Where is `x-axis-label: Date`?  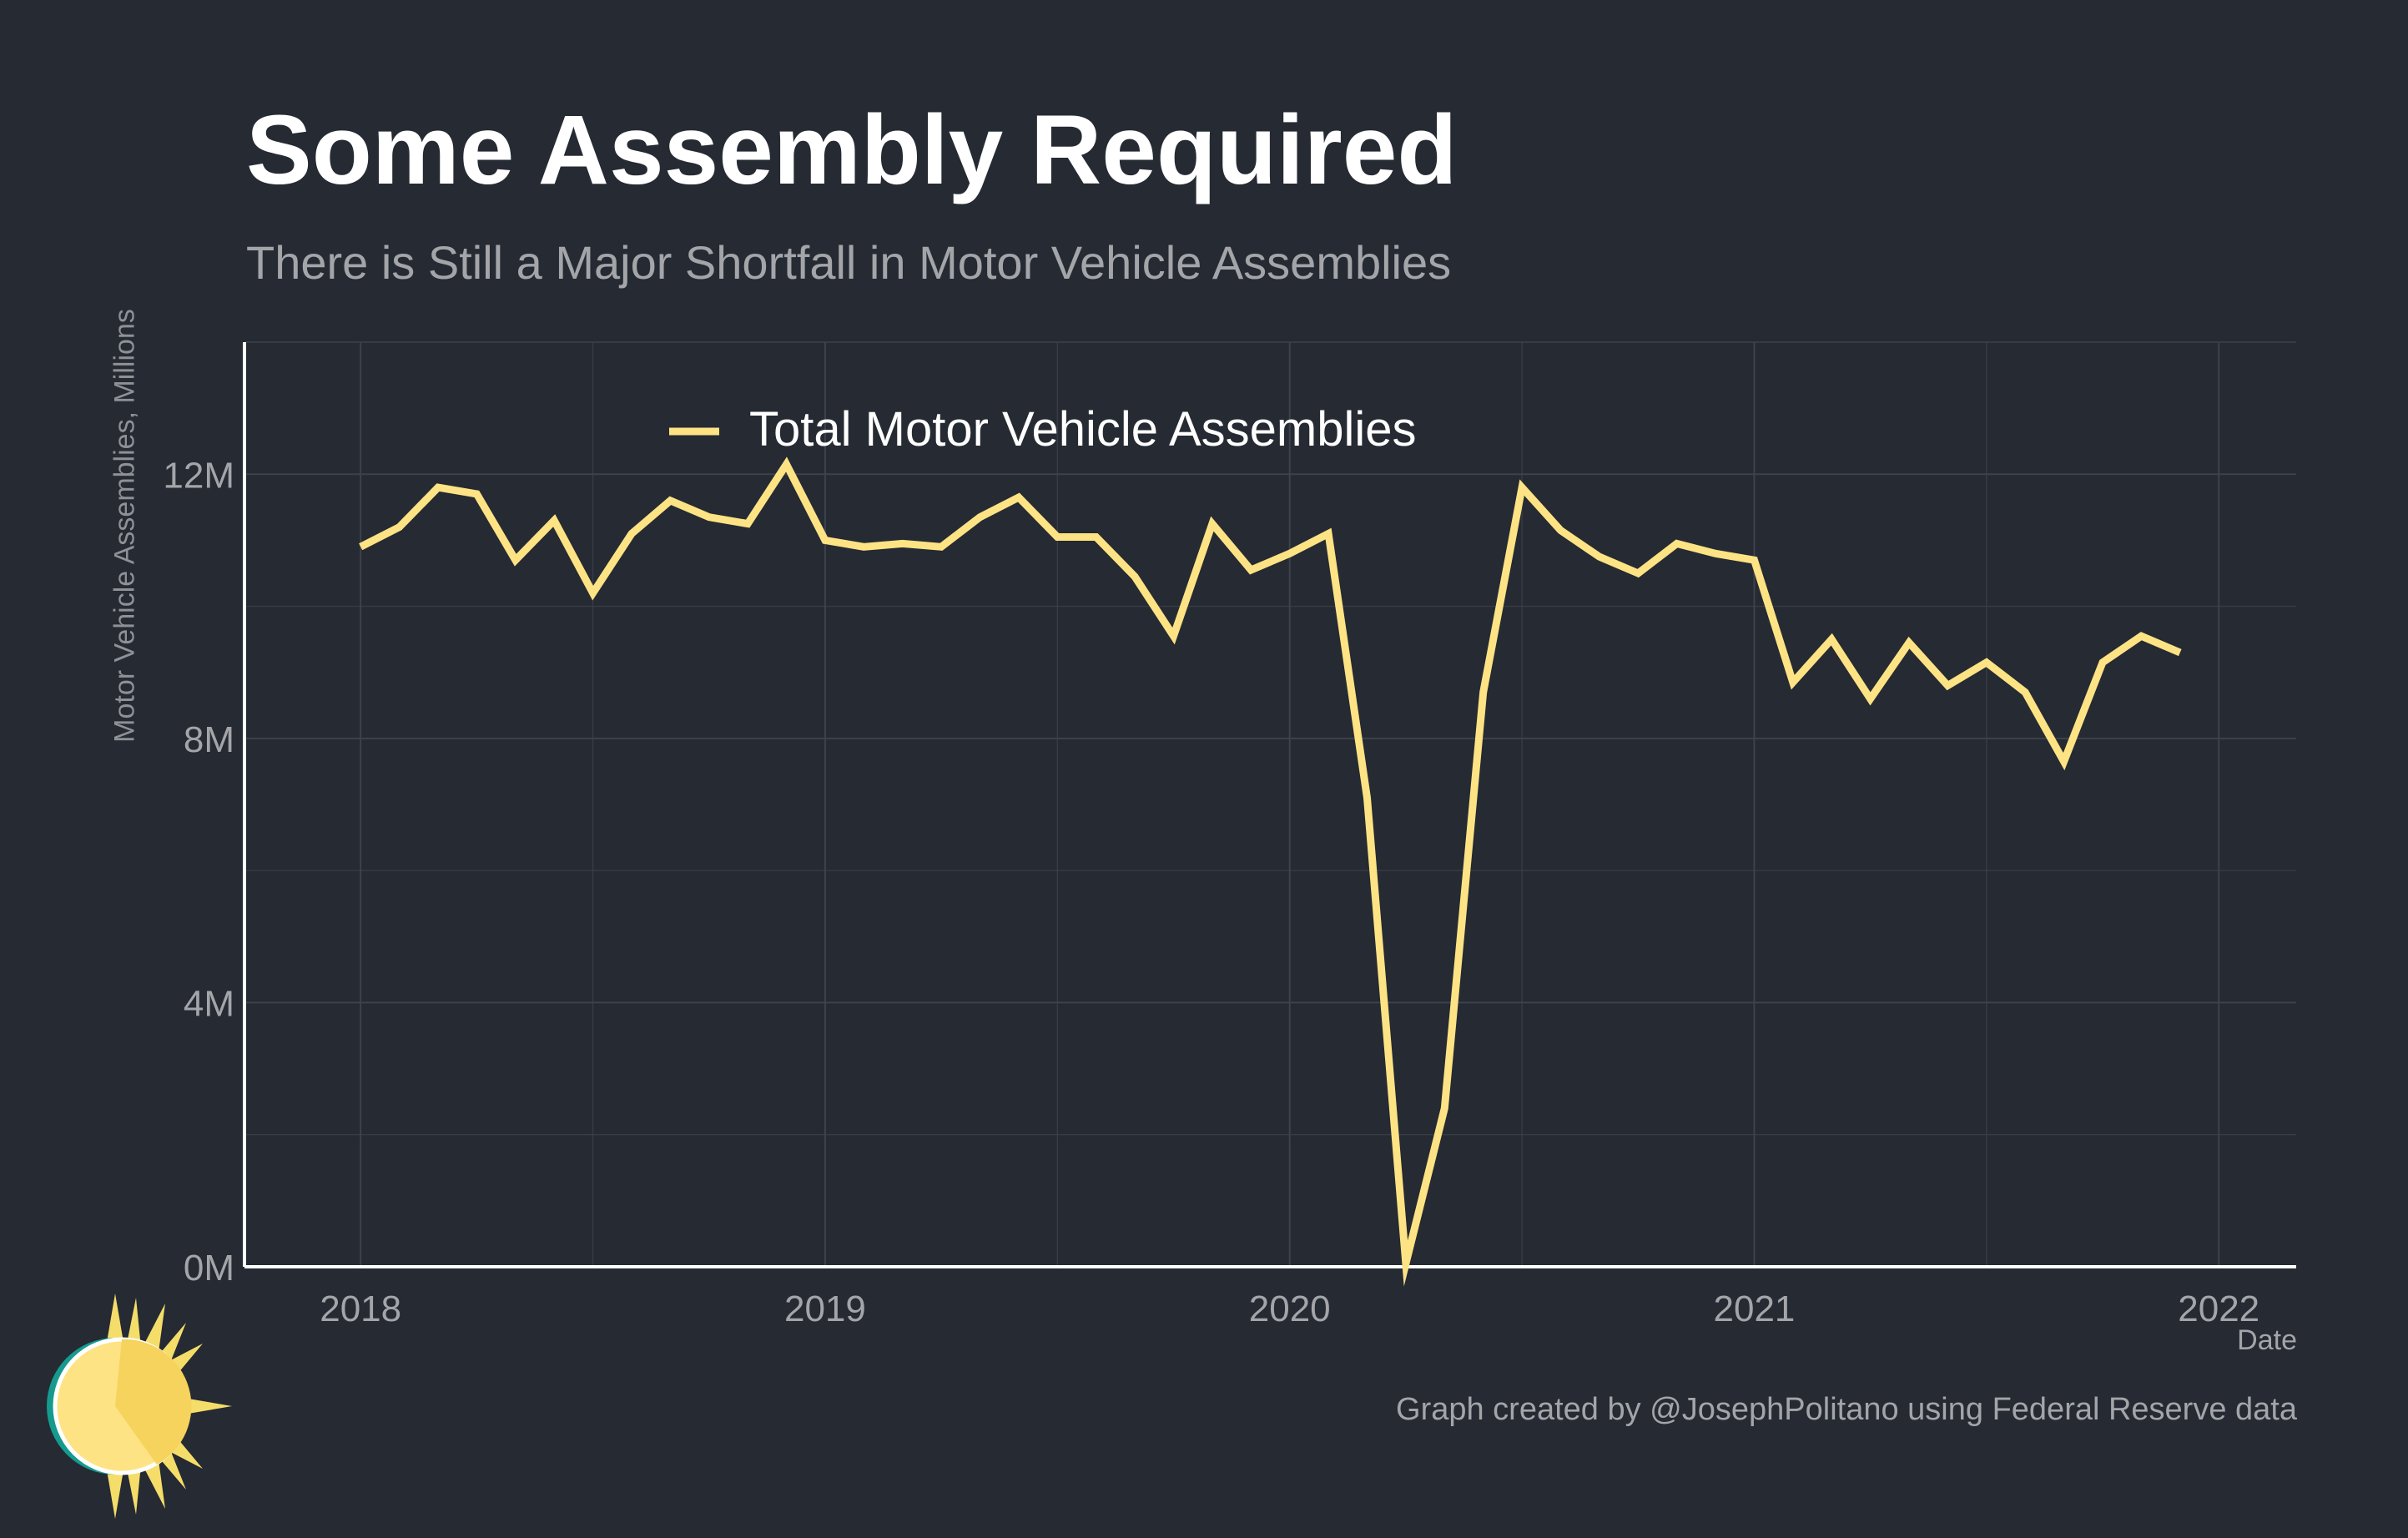 x-axis-label: Date is located at coordinates (2267, 1340).